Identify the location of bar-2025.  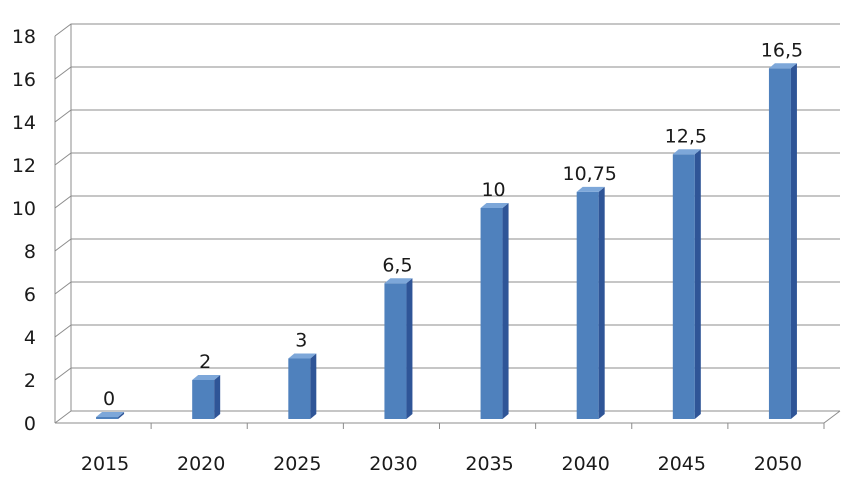
(302, 386).